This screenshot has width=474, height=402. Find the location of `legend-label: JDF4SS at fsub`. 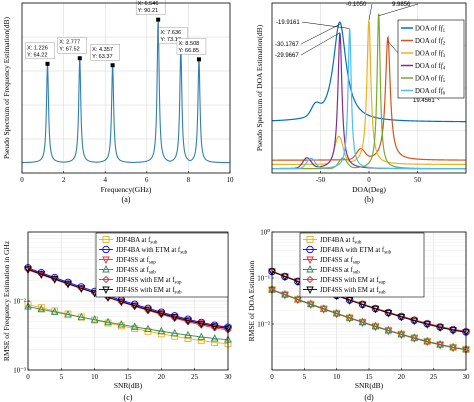

legend-label: JDF4SS at fsub is located at coordinates (340, 271).